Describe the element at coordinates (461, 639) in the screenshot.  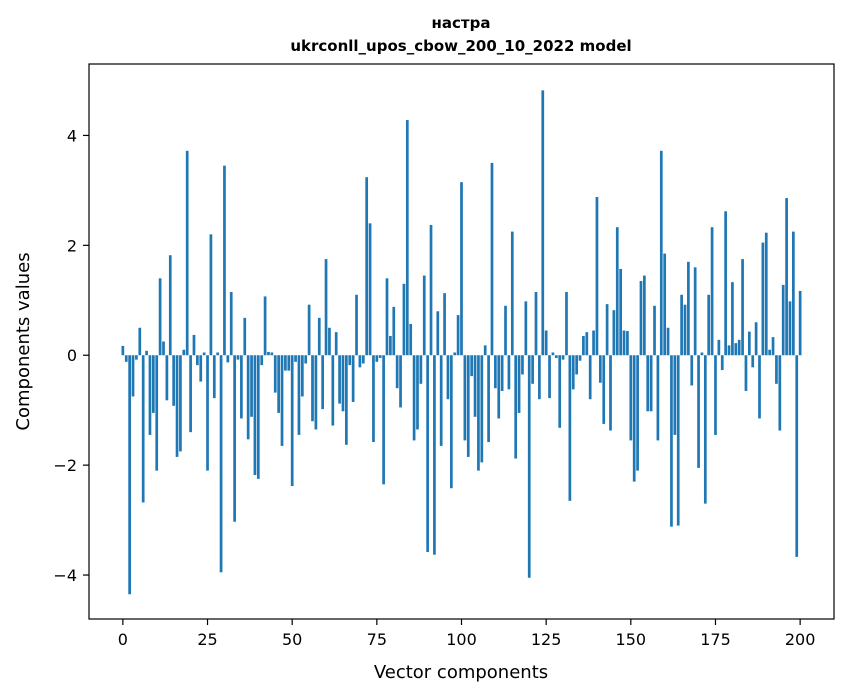
I see `x-tick-label: 100` at that location.